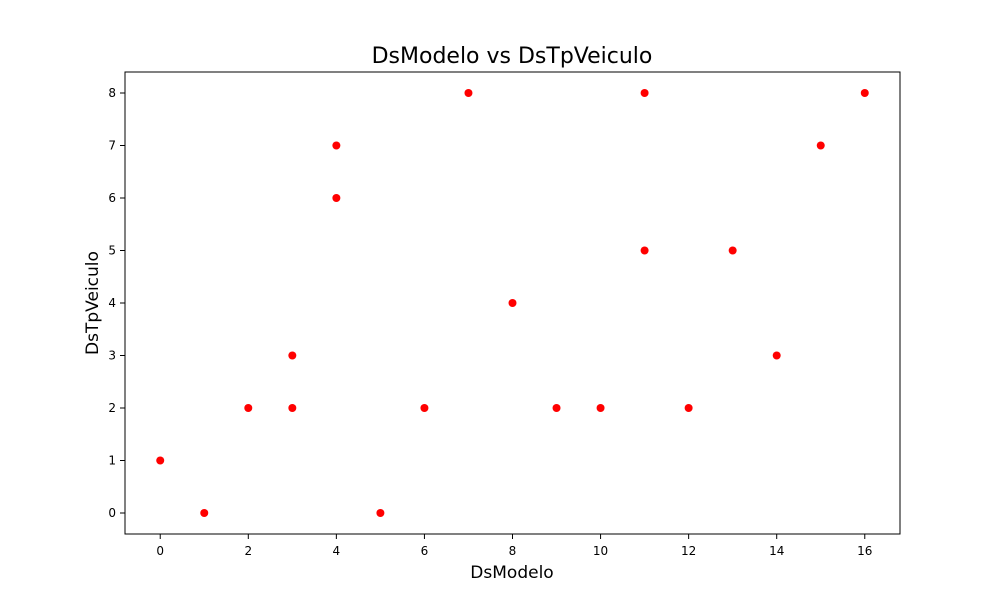  What do you see at coordinates (112, 513) in the screenshot?
I see `y-tick-label: 0` at bounding box center [112, 513].